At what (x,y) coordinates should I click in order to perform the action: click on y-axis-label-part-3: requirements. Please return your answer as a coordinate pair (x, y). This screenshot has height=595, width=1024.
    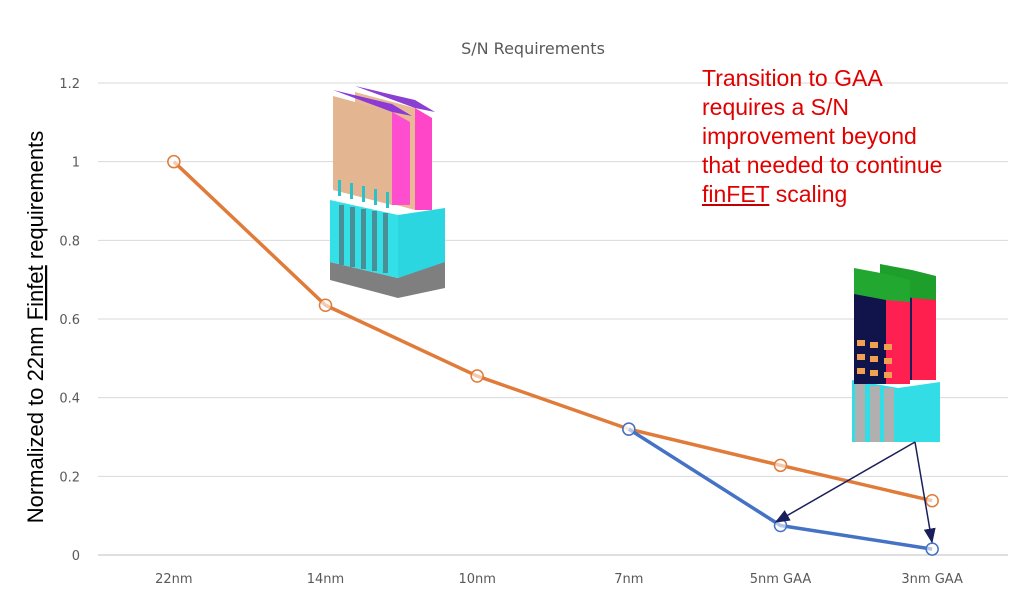
    Looking at the image, I should click on (35, 198).